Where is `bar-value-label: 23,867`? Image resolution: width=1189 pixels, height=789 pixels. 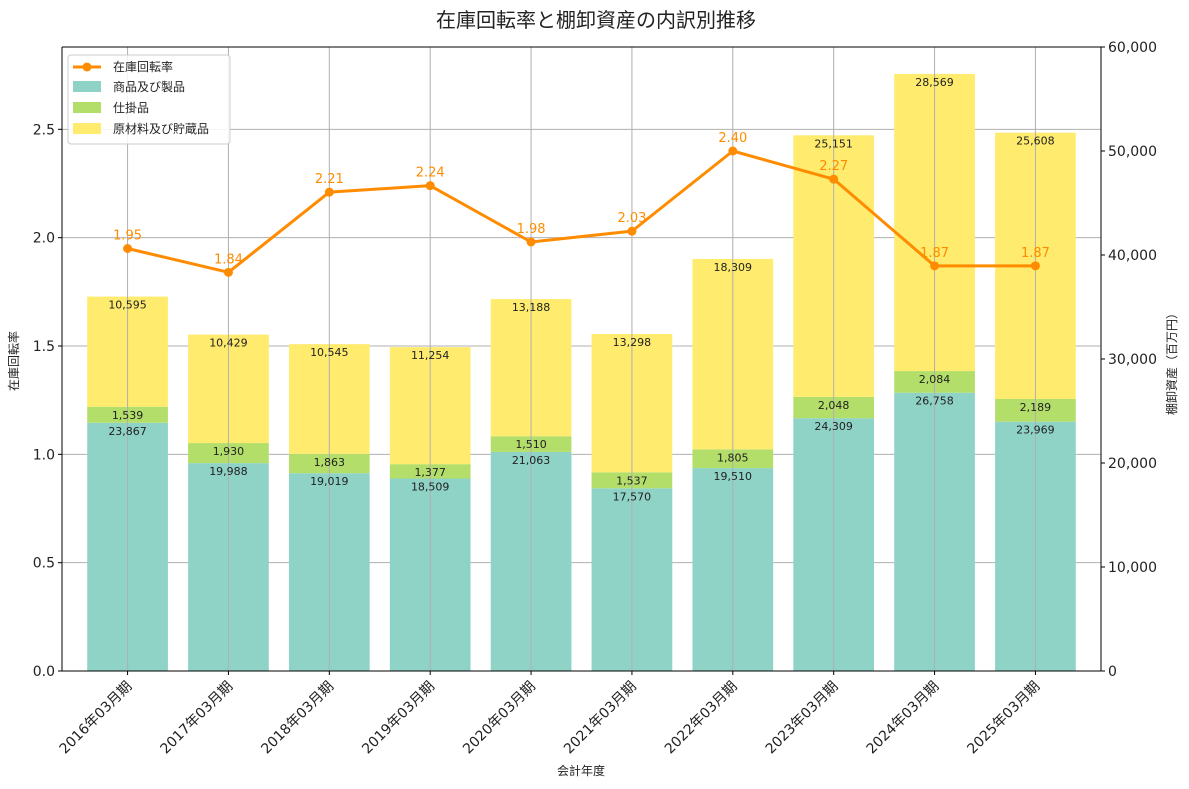
bar-value-label: 23,867 is located at coordinates (127, 431).